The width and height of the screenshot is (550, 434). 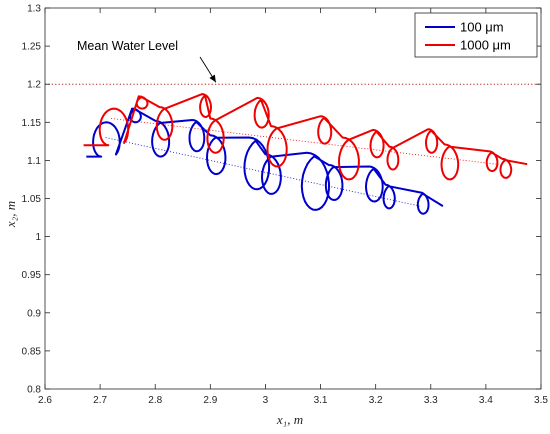 What do you see at coordinates (266, 400) in the screenshot?
I see `x-tick-label: 3` at bounding box center [266, 400].